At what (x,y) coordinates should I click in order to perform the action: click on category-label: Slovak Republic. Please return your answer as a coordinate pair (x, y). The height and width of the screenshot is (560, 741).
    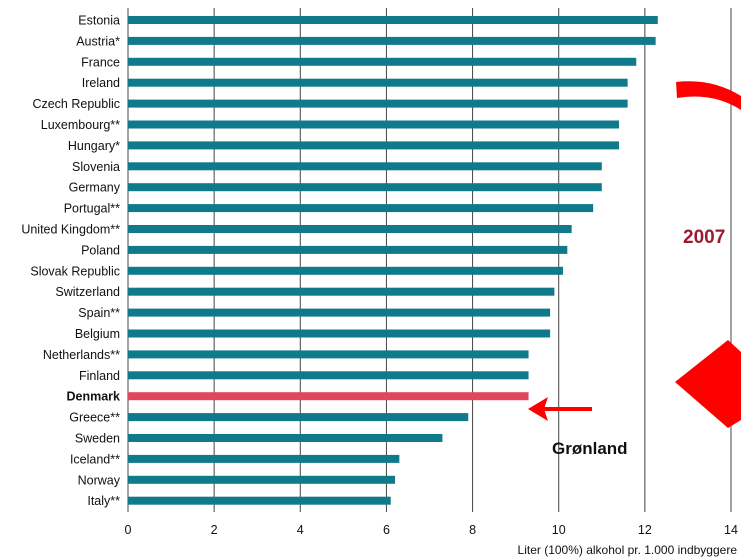
    Looking at the image, I should click on (75, 271).